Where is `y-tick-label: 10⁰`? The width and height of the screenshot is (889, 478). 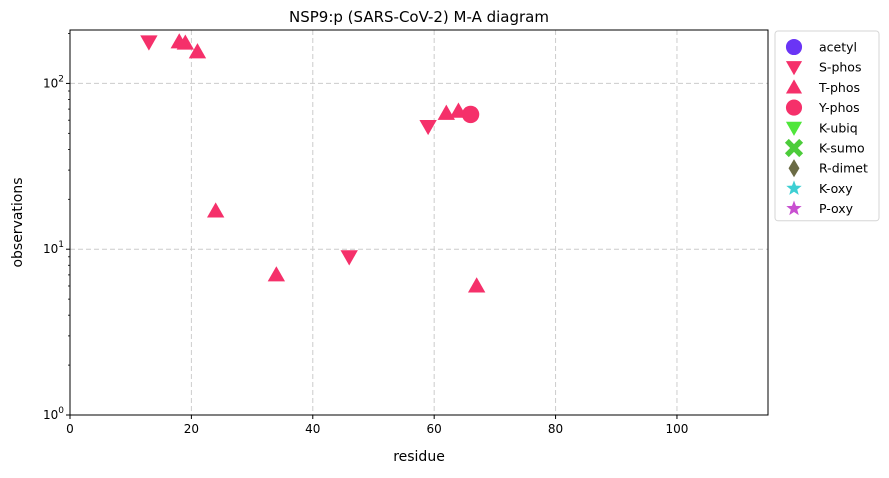 y-tick-label: 10⁰ is located at coordinates (53, 414).